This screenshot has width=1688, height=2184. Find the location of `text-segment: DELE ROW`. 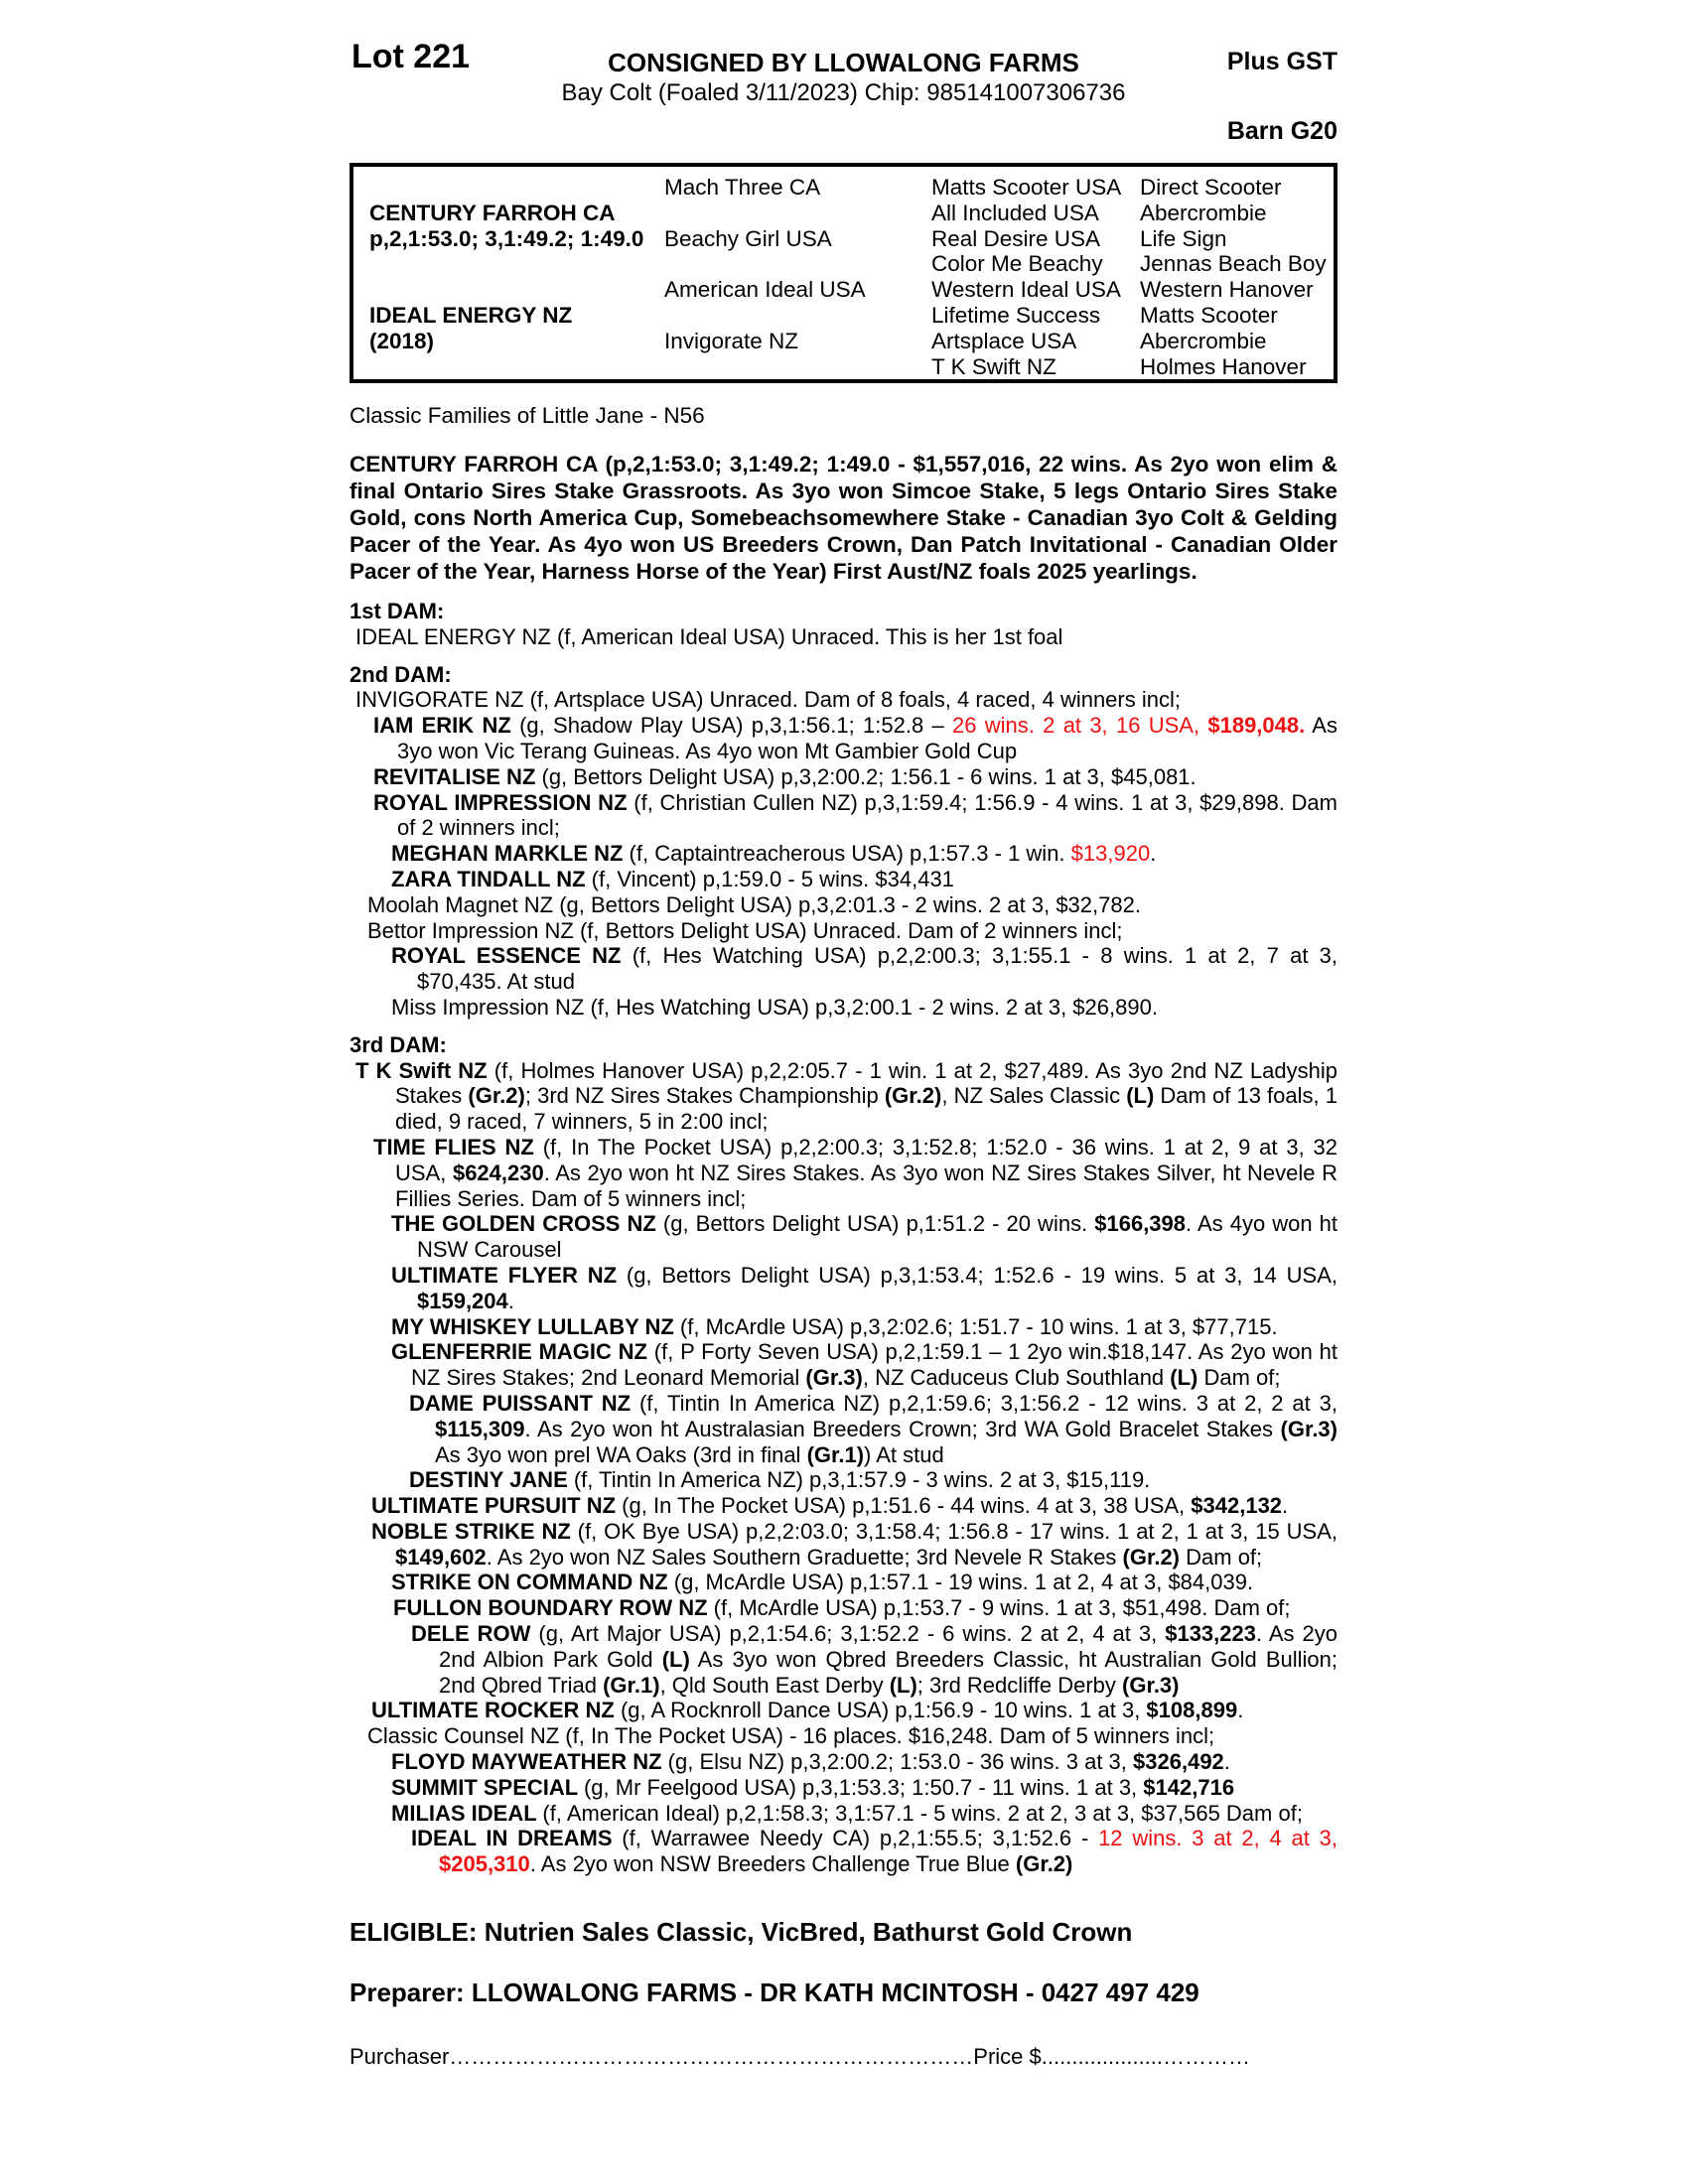

text-segment: DELE ROW is located at coordinates (475, 1634).